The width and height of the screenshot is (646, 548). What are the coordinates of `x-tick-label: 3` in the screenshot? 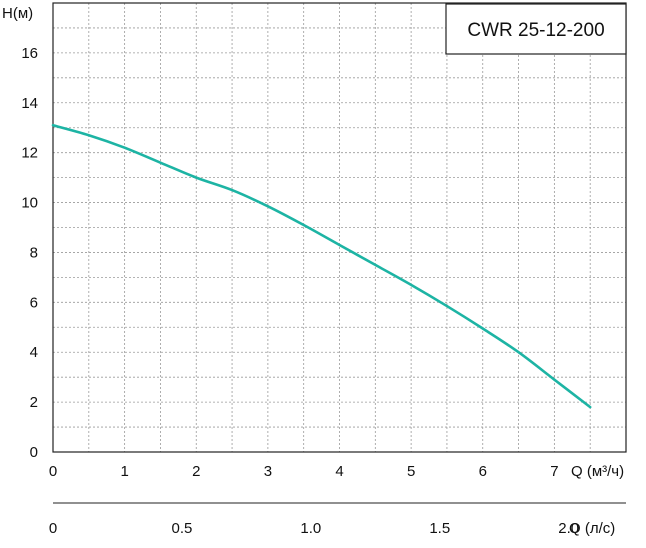 It's located at (268, 471).